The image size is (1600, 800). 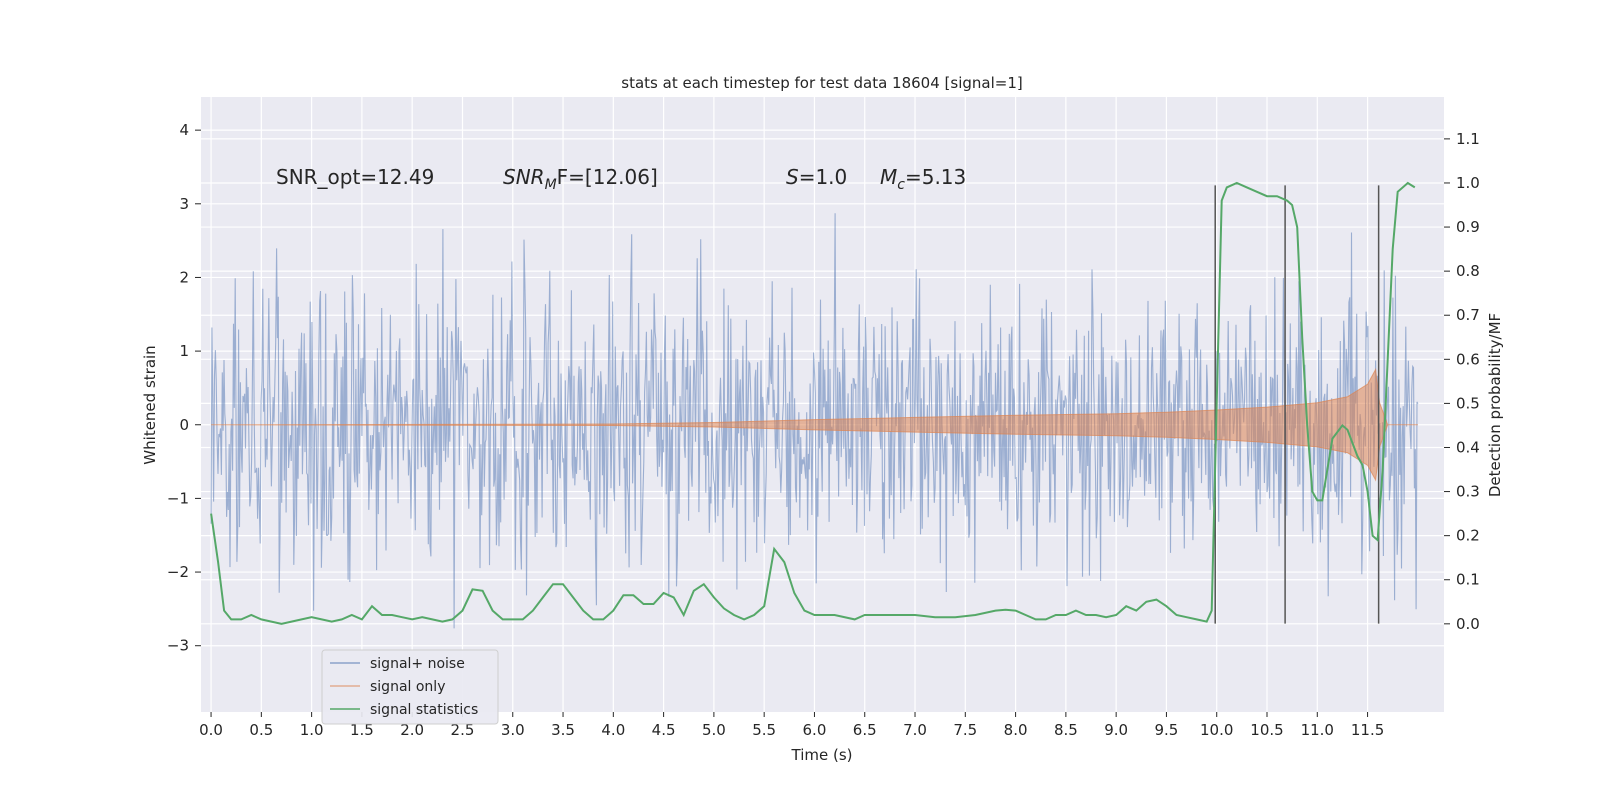 I want to click on legend-box, so click(x=410, y=687).